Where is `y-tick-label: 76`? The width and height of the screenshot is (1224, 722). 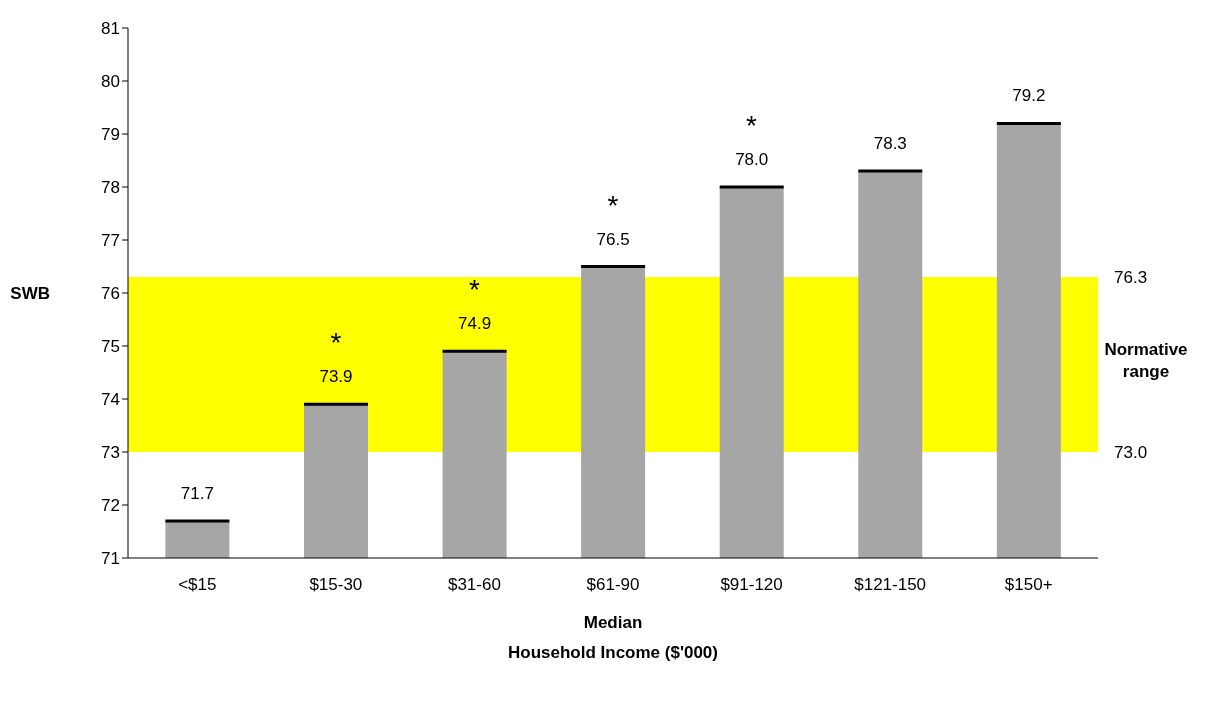 y-tick-label: 76 is located at coordinates (110, 294).